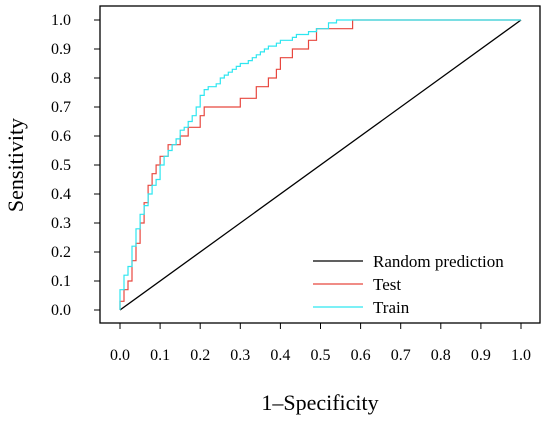 Image resolution: width=550 pixels, height=421 pixels. What do you see at coordinates (391, 307) in the screenshot?
I see `legend-label-train: Train` at bounding box center [391, 307].